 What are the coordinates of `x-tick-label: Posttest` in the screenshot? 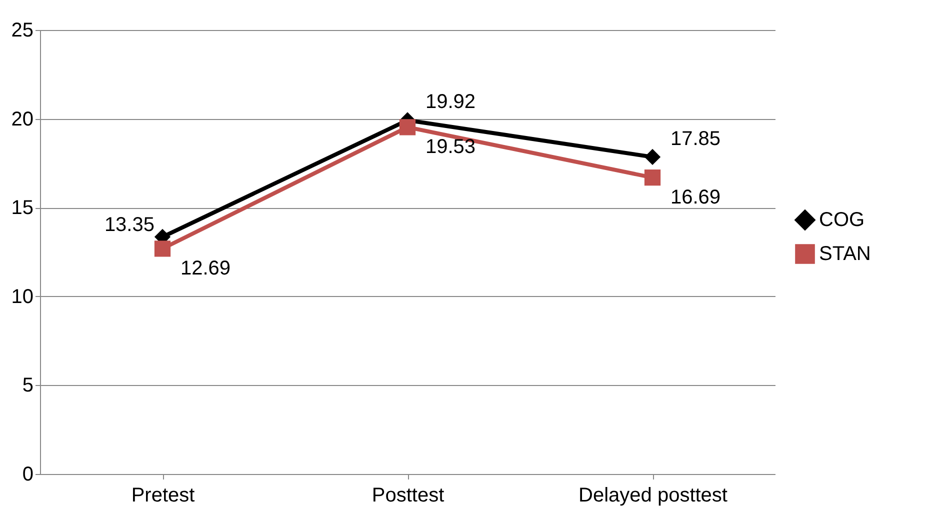 It's located at (408, 495).